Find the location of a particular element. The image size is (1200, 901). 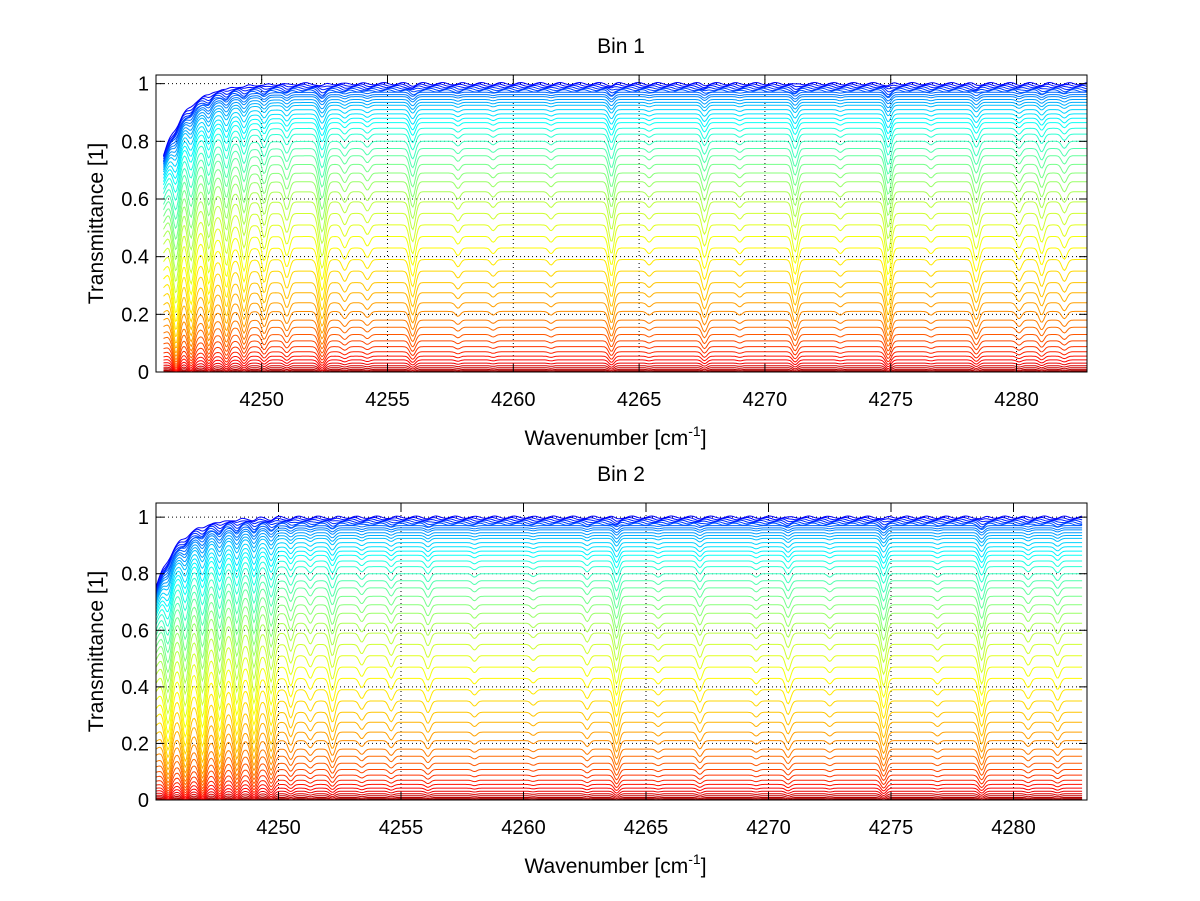

chart-title: Bin 2 is located at coordinates (621, 474).